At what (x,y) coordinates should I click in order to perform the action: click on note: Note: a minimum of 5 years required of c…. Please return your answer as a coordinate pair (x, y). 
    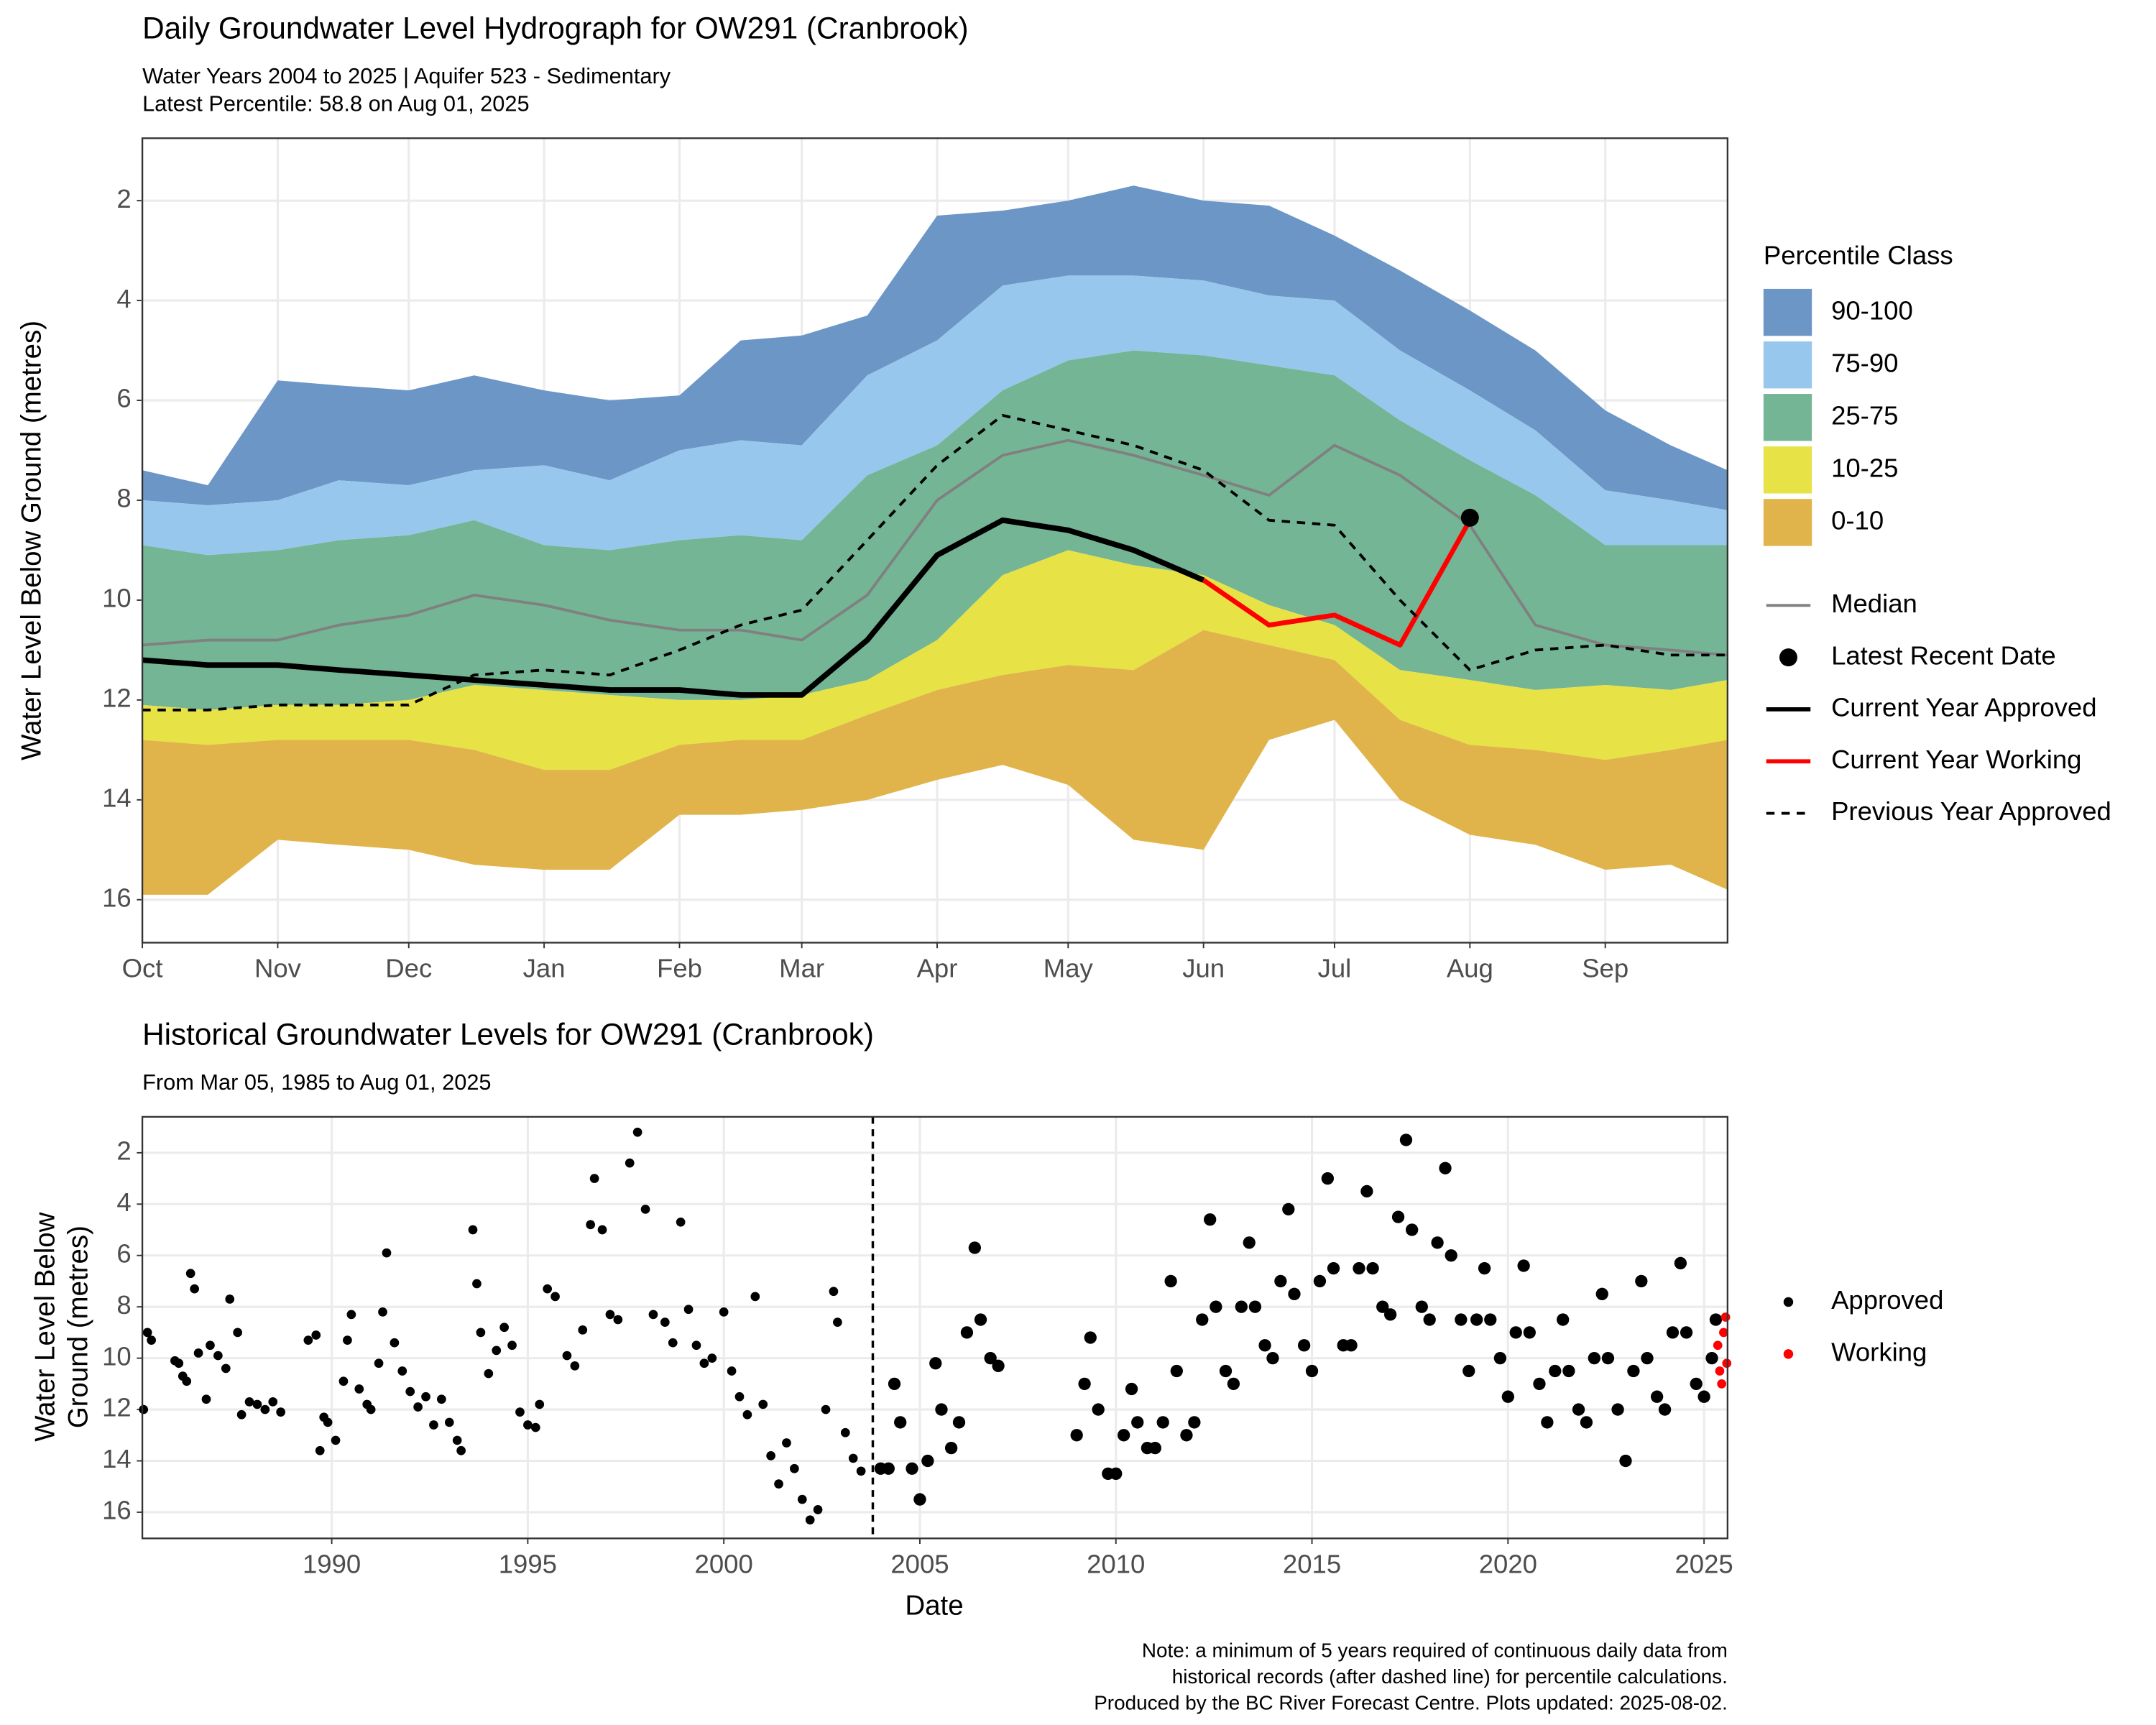
    Looking at the image, I should click on (1435, 1650).